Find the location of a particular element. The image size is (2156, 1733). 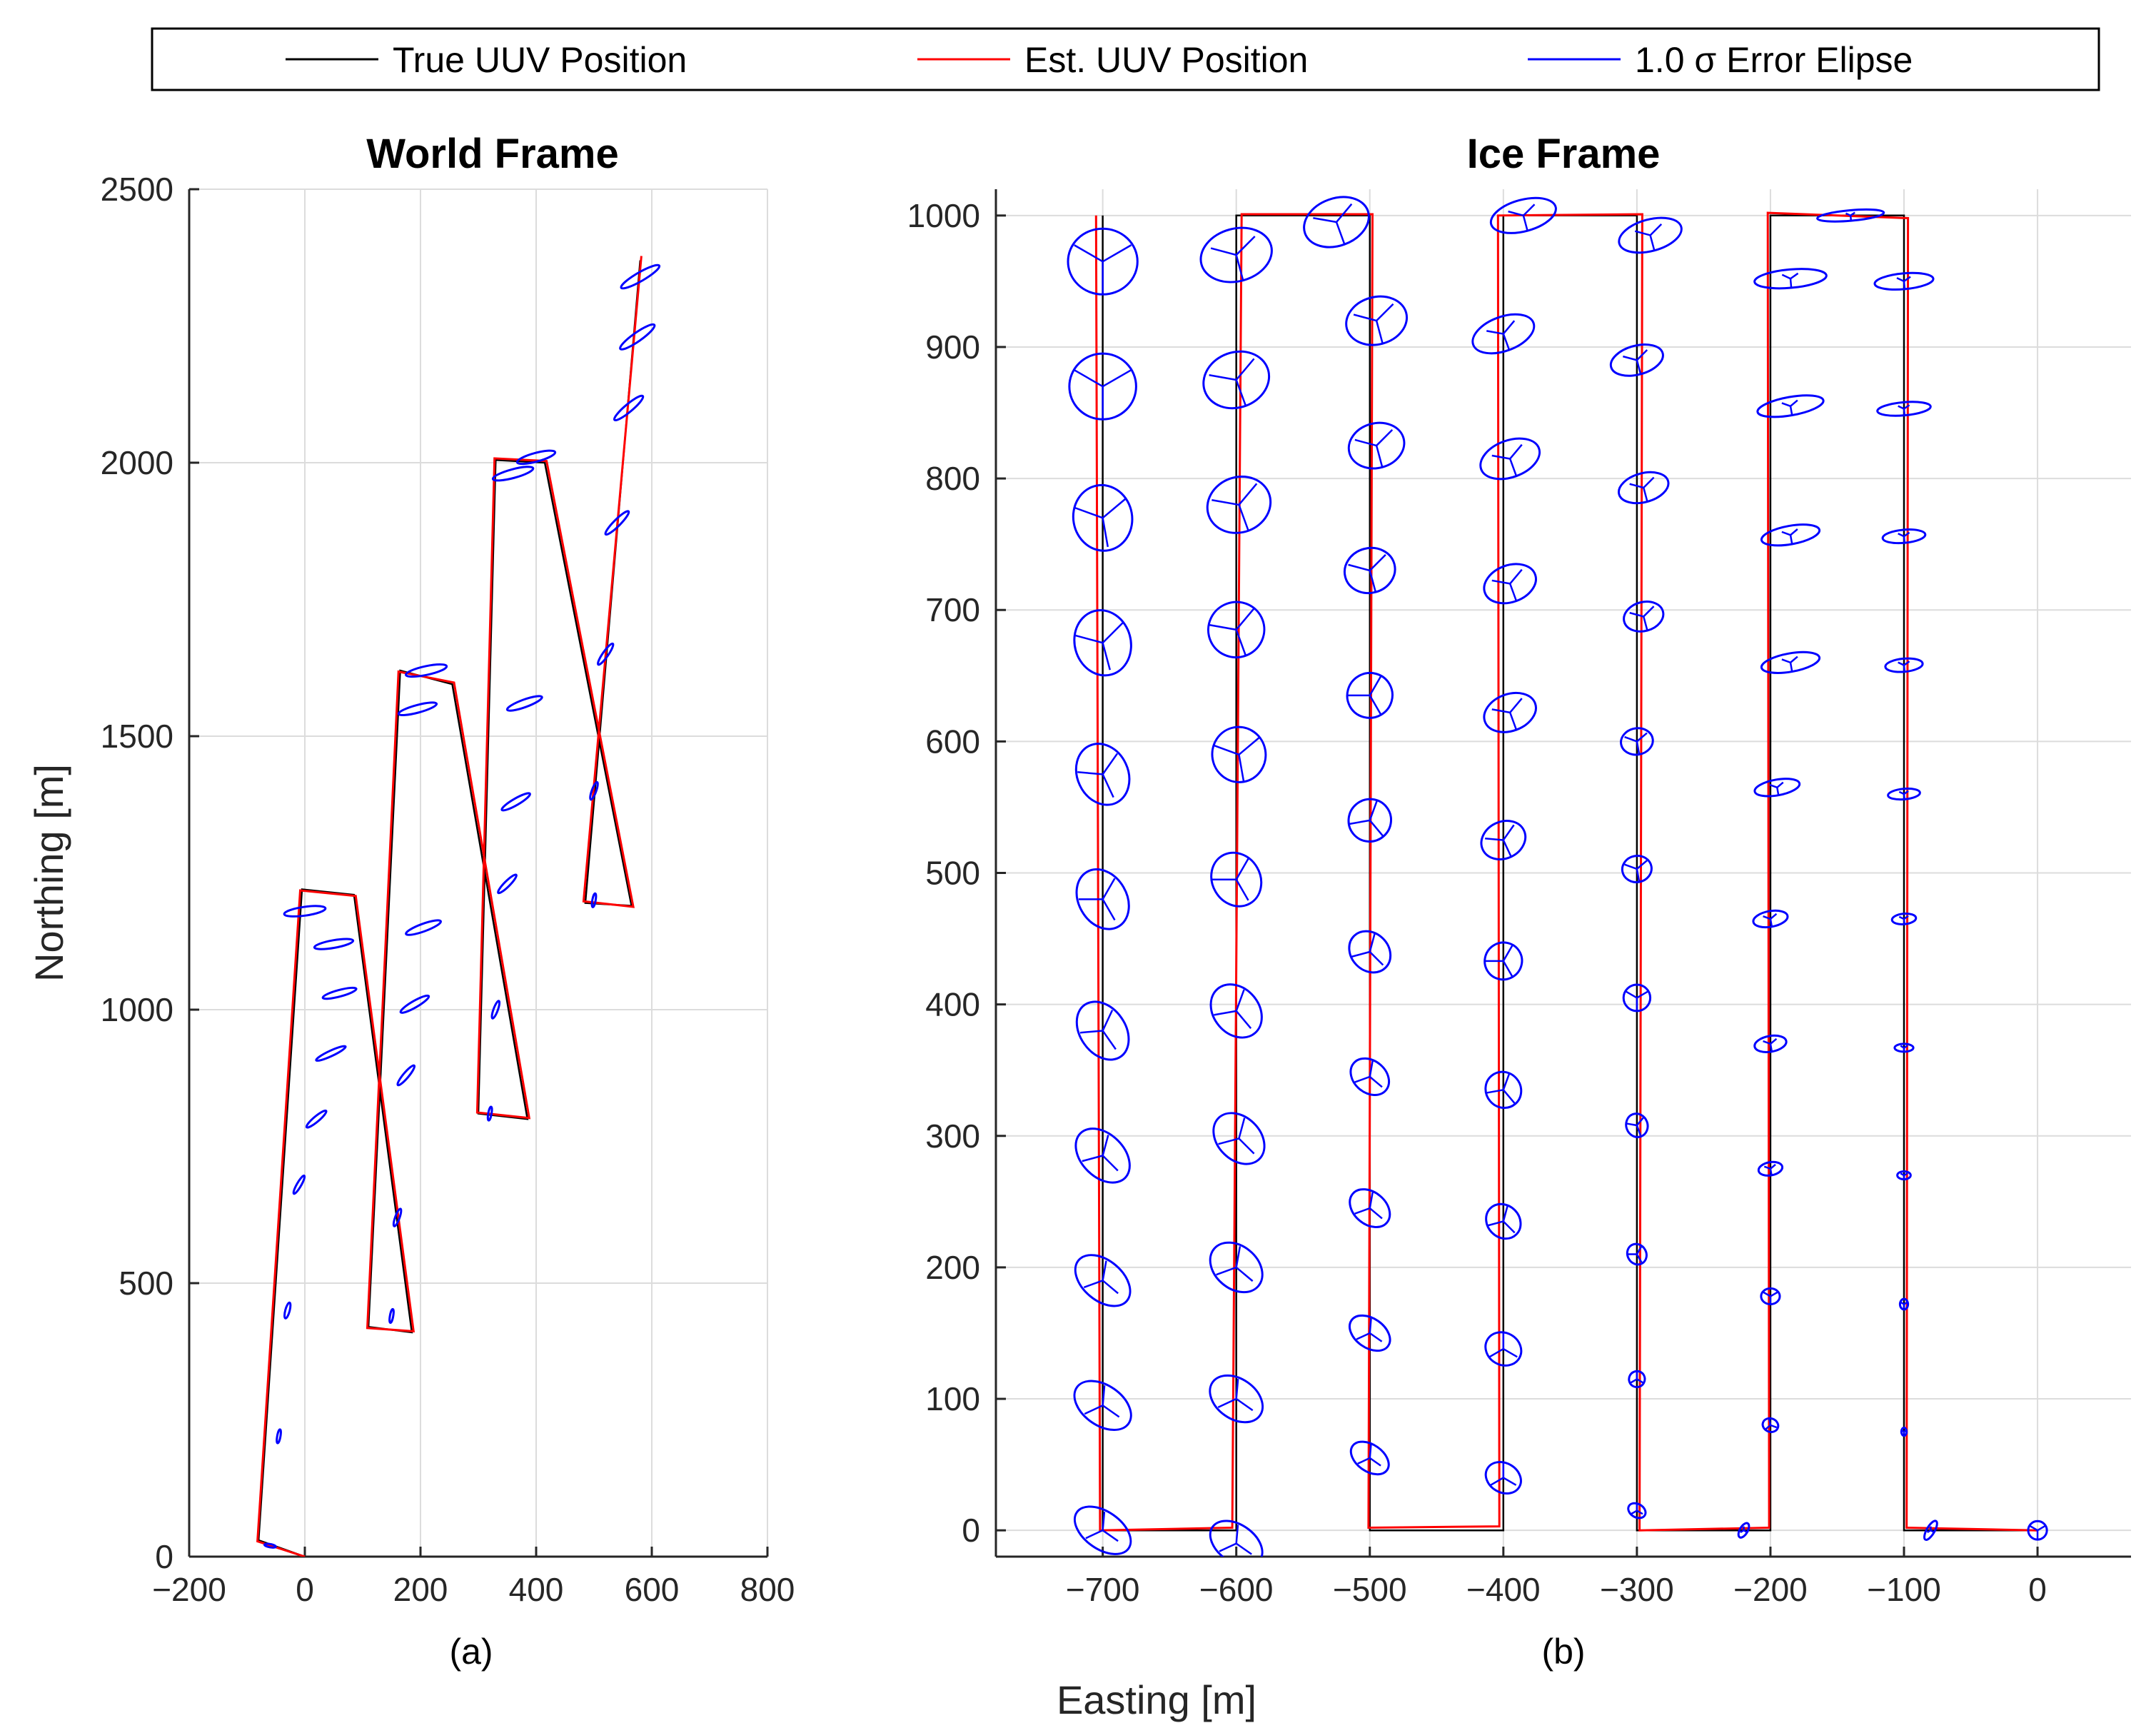

ellipse-axis-74-a is located at coordinates (1108, 785).